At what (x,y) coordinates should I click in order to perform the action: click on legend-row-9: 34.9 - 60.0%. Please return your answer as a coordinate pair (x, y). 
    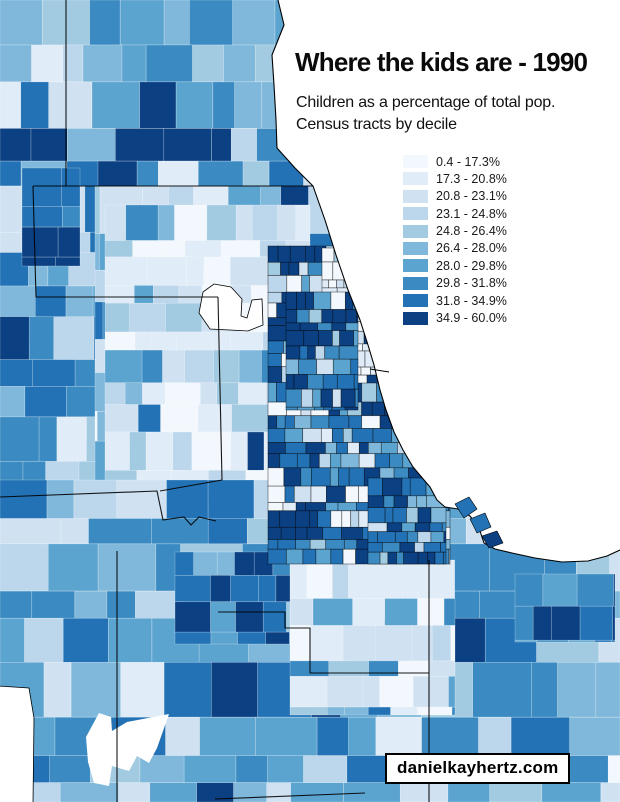
    Looking at the image, I should click on (455, 318).